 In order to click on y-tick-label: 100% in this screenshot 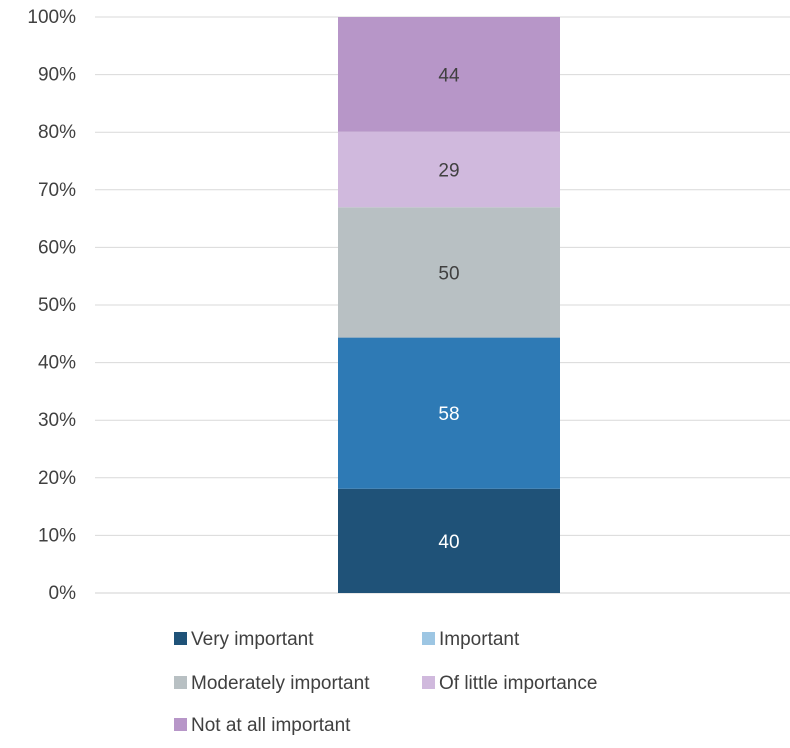, I will do `click(51, 17)`.